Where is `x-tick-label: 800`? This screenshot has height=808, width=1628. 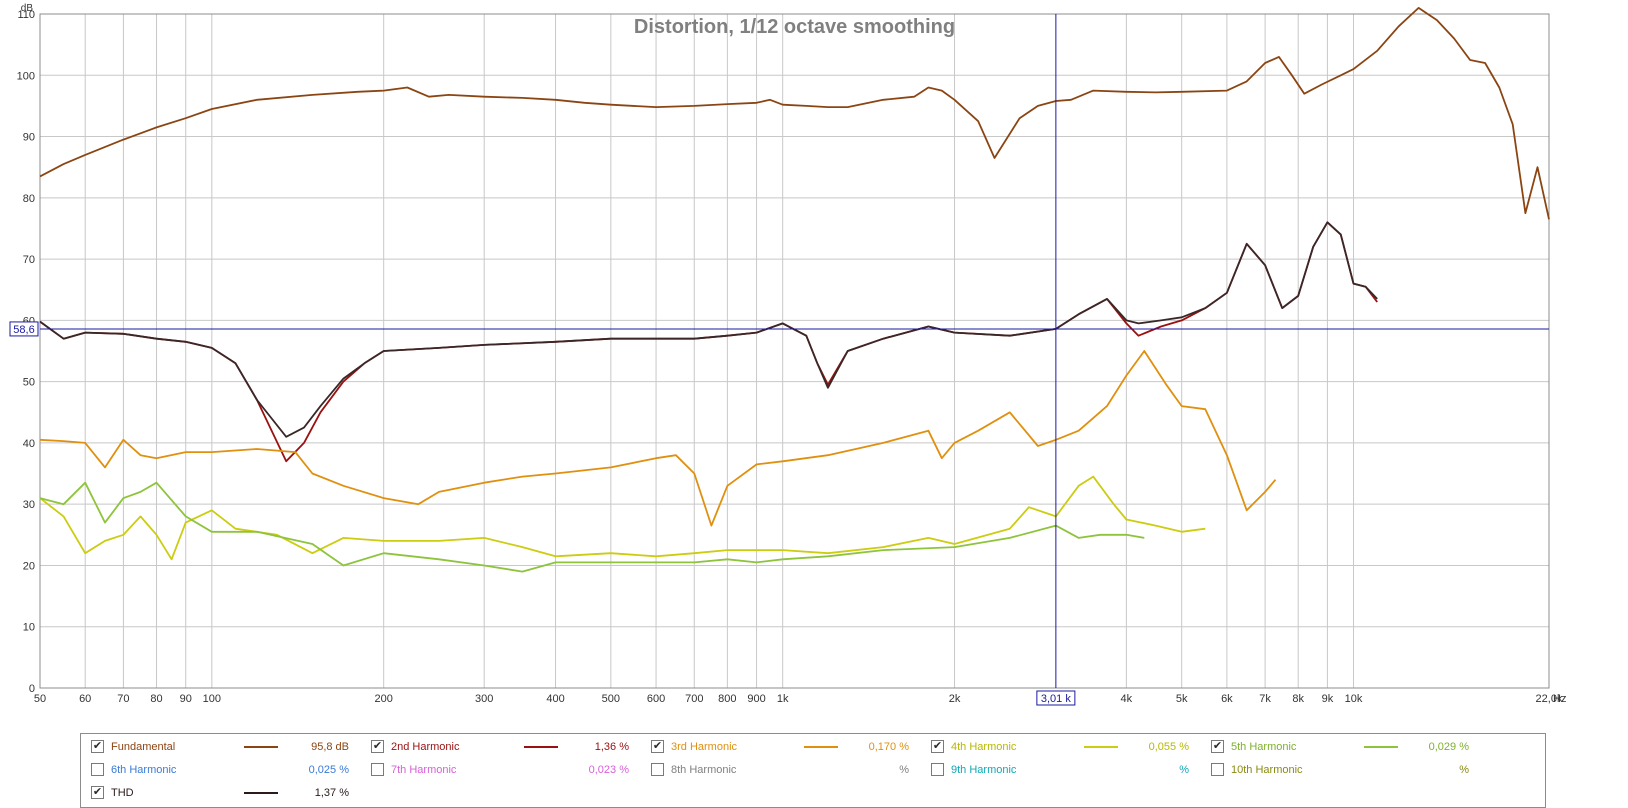
x-tick-label: 800 is located at coordinates (727, 699).